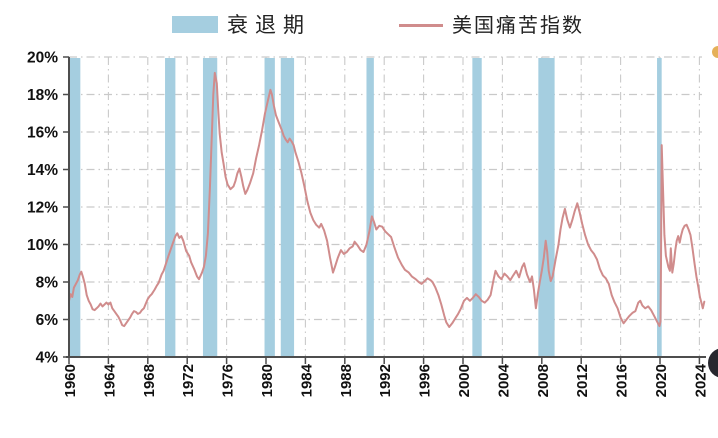  I want to click on x-tick-label: 2016, so click(622, 380).